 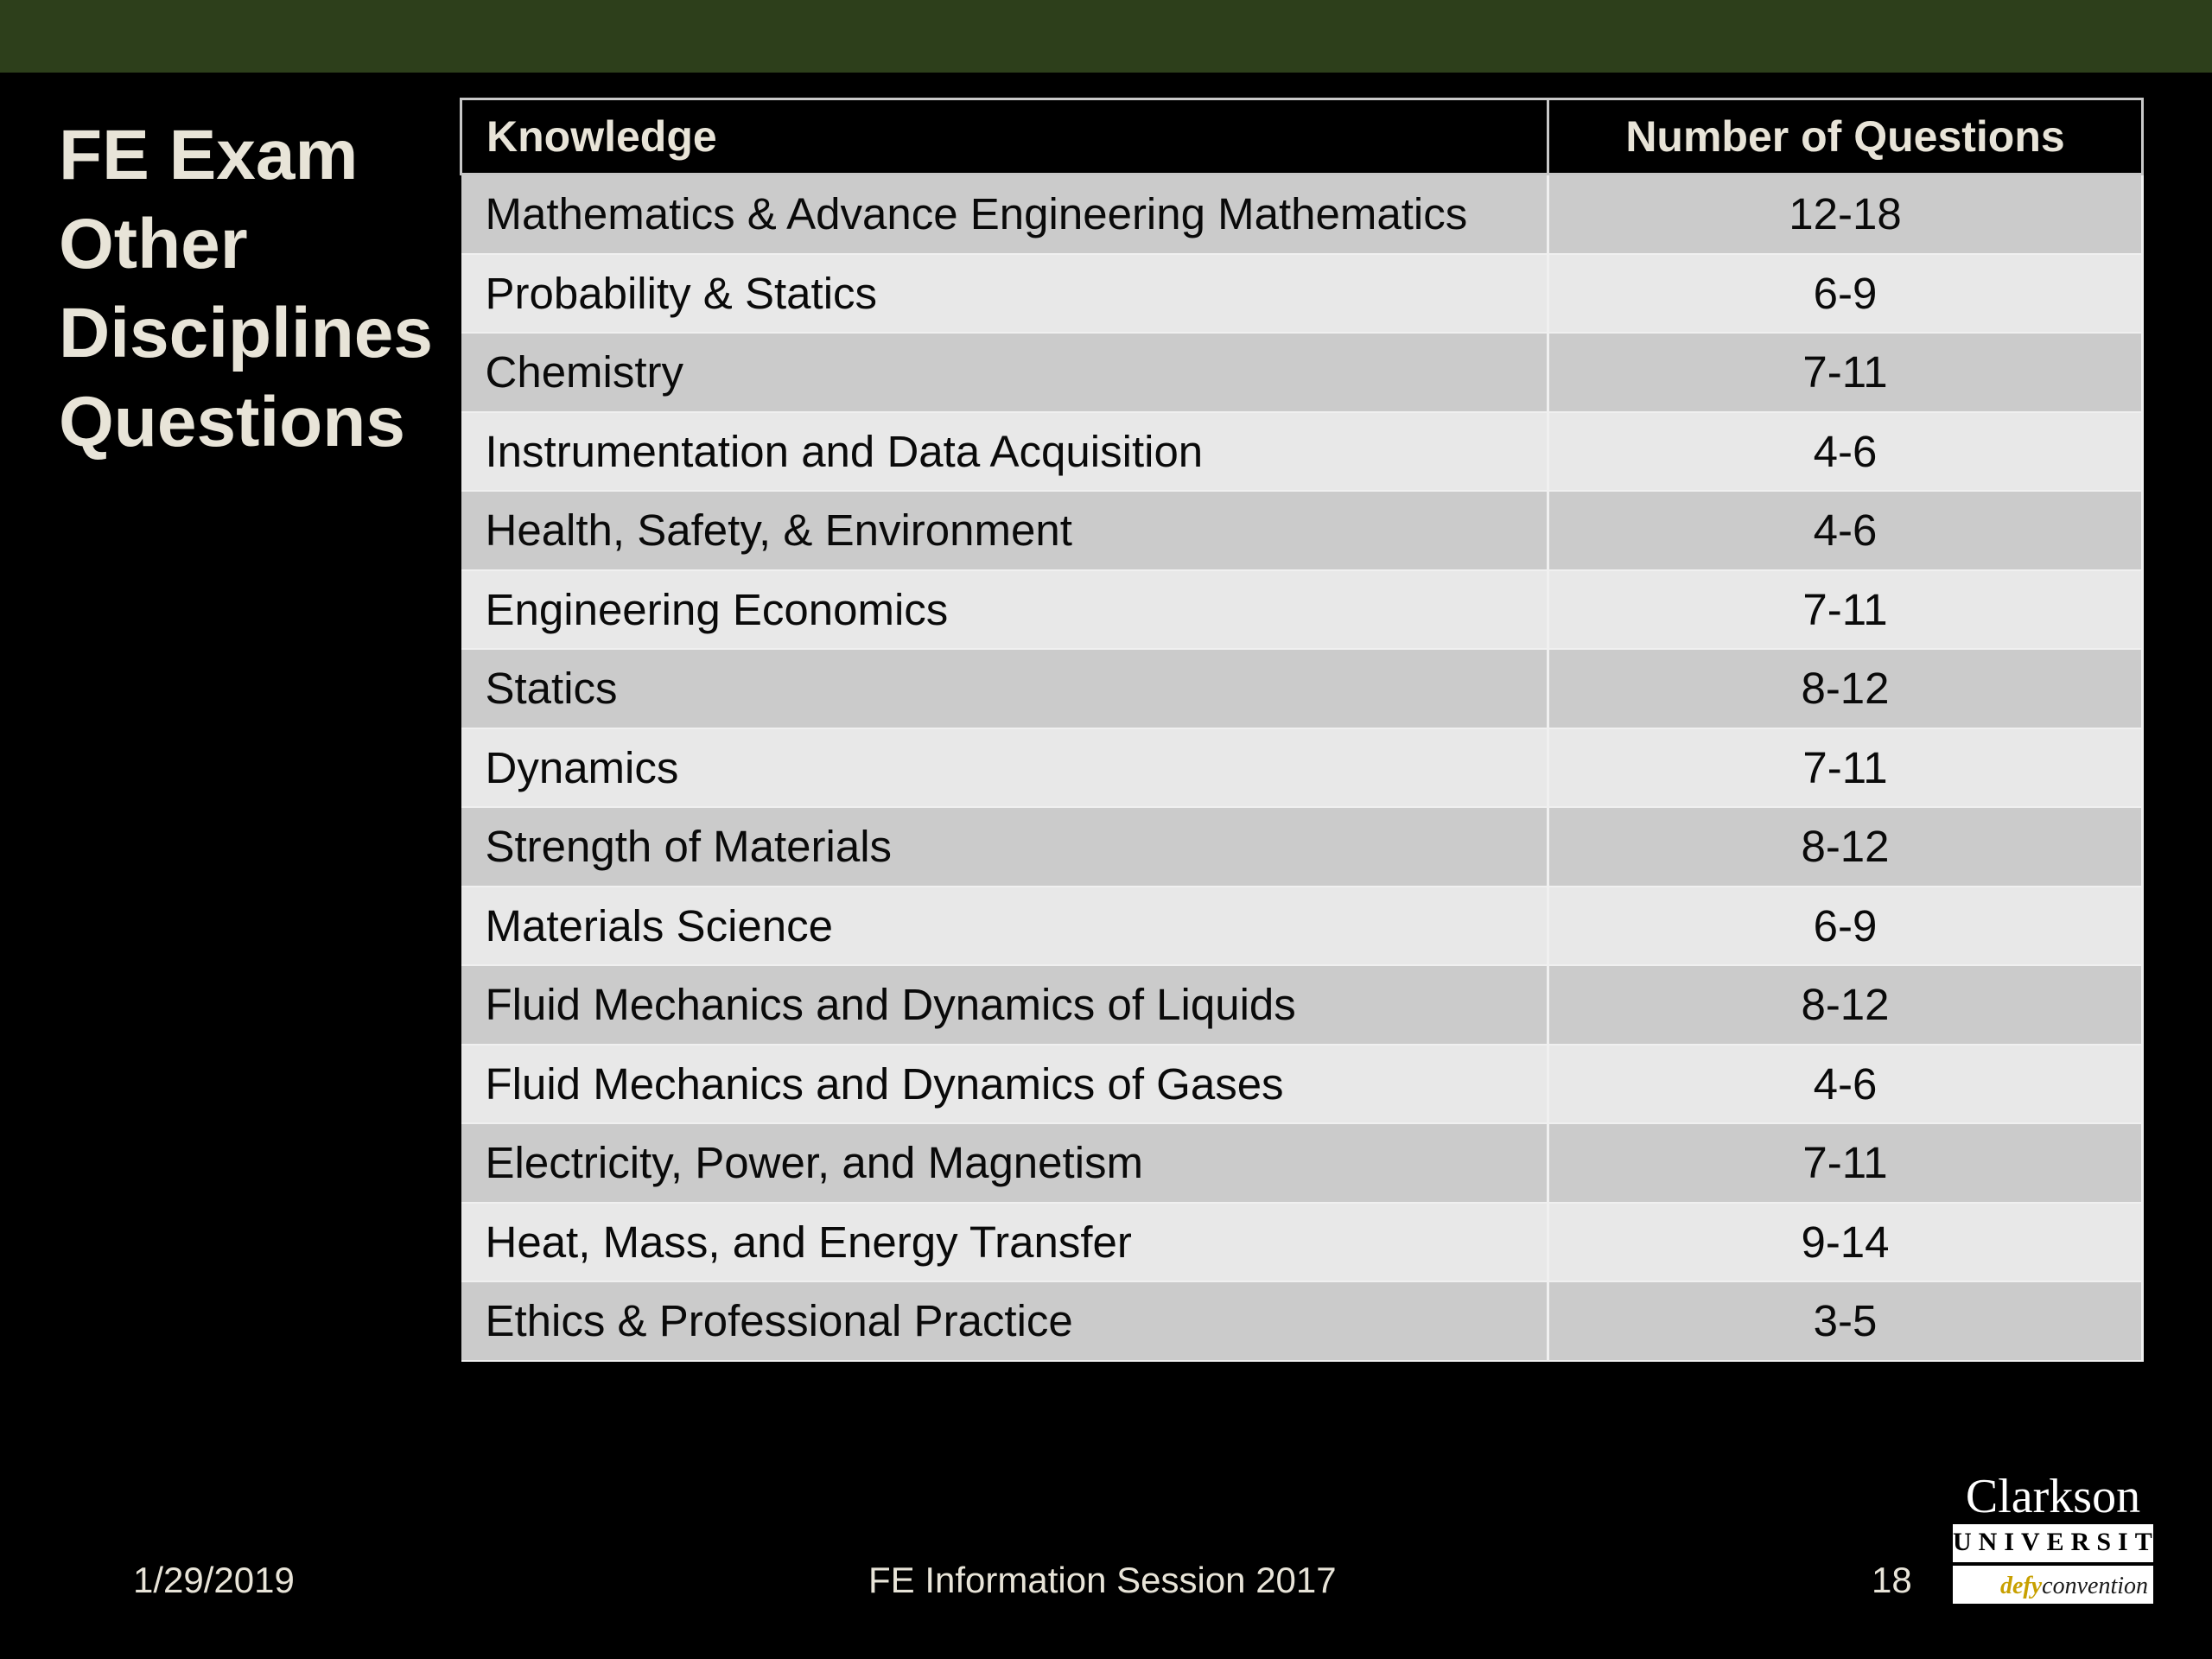 What do you see at coordinates (1102, 1580) in the screenshot?
I see `footer-title: FE Information Session 2017` at bounding box center [1102, 1580].